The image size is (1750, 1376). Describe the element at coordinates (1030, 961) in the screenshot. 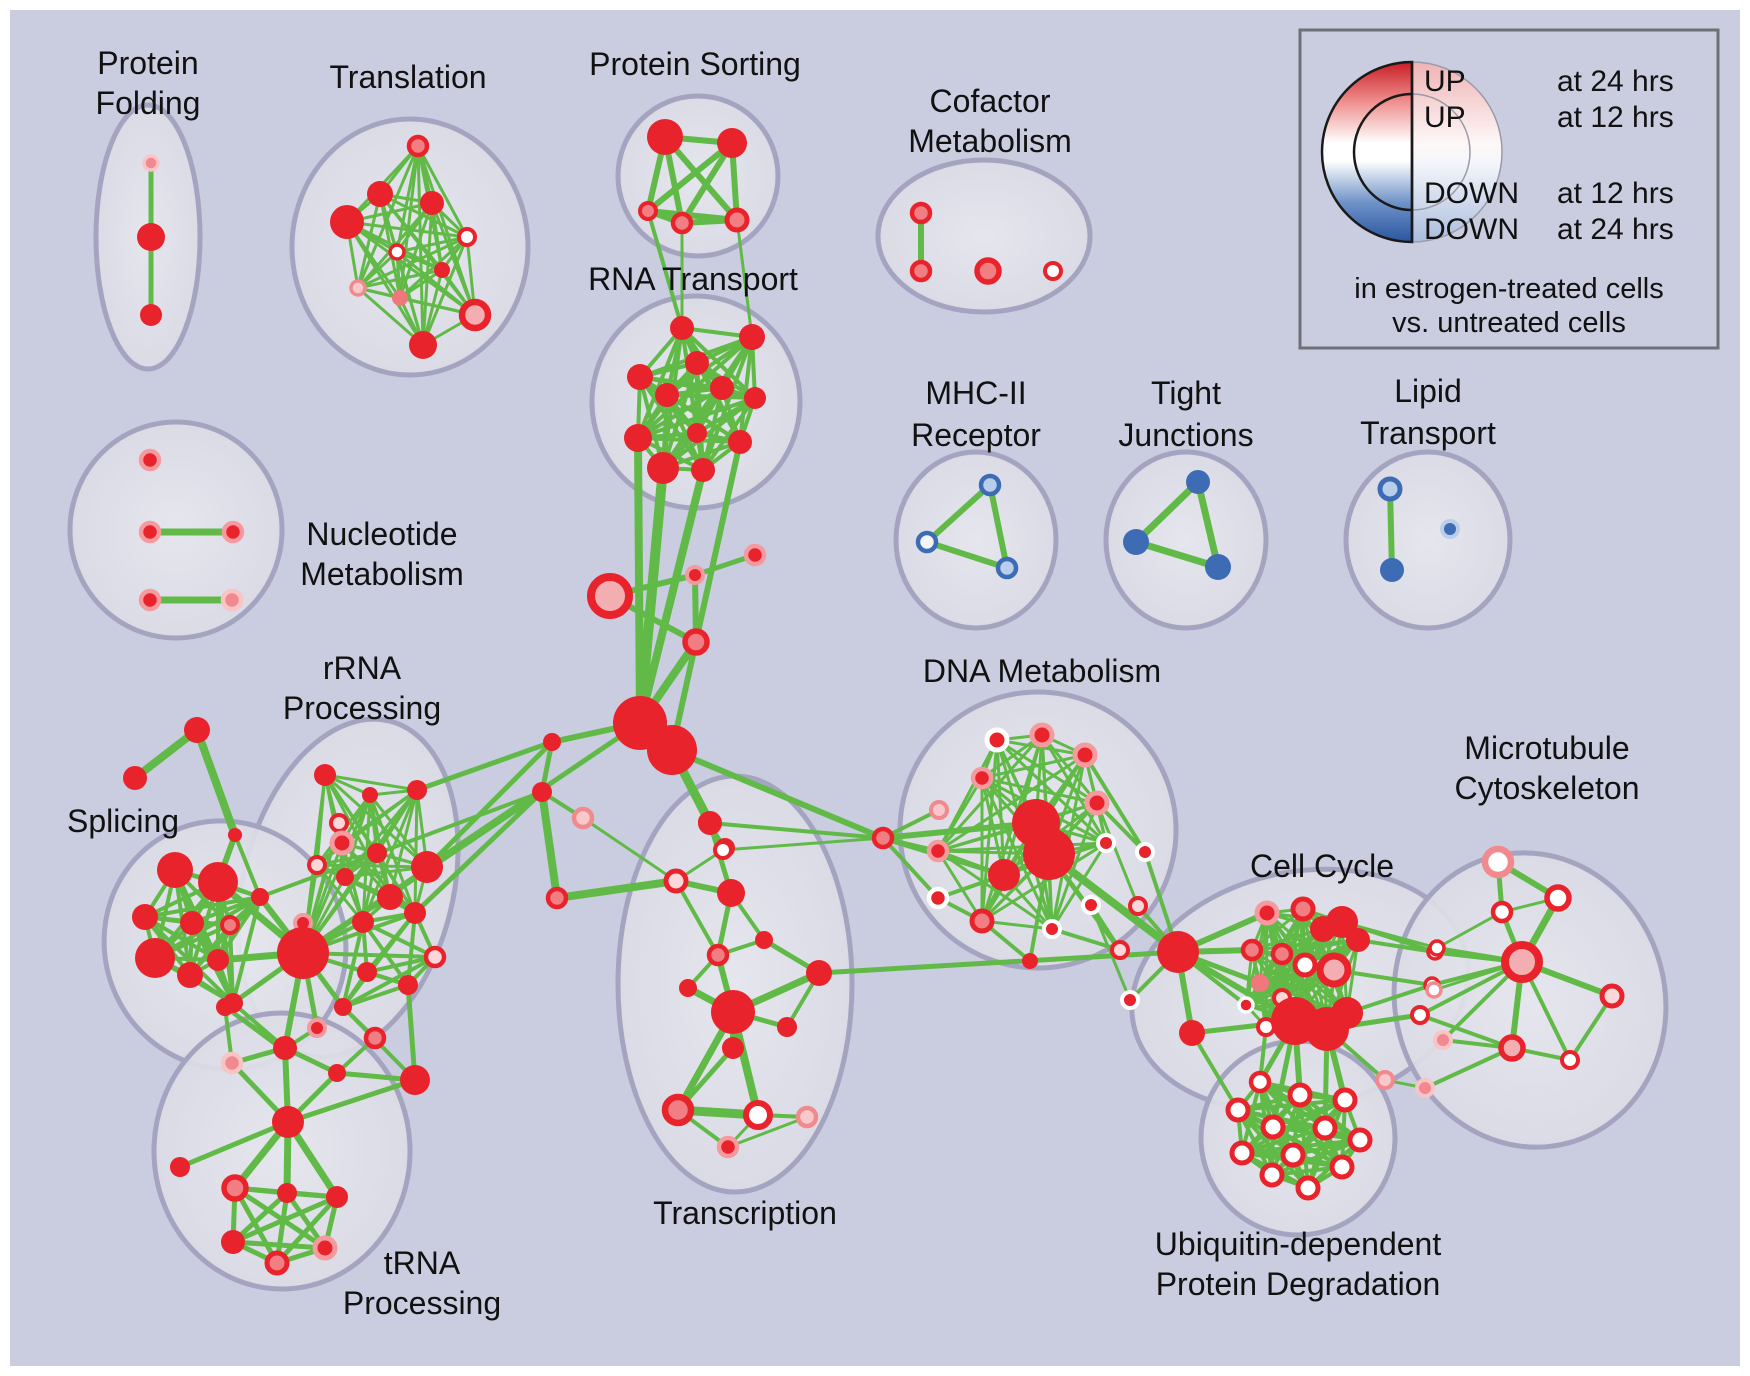

I see `network-node-d18` at that location.